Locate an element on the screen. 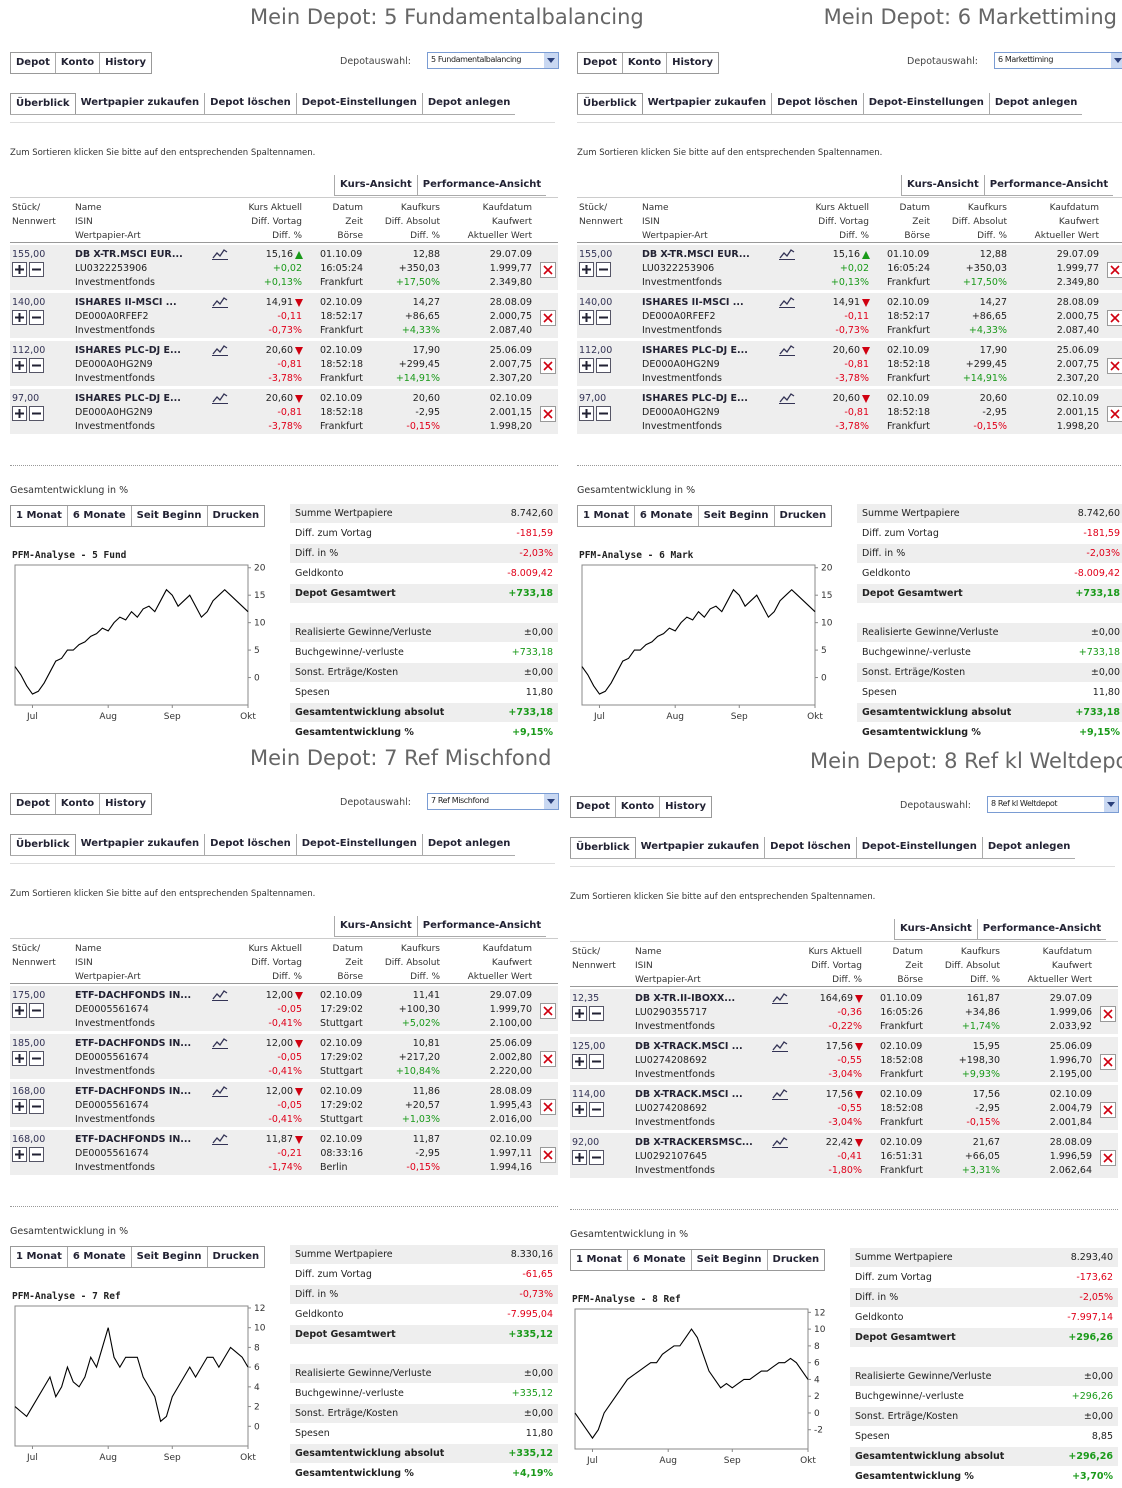  column-header: Diff. Absolut is located at coordinates (412, 963).